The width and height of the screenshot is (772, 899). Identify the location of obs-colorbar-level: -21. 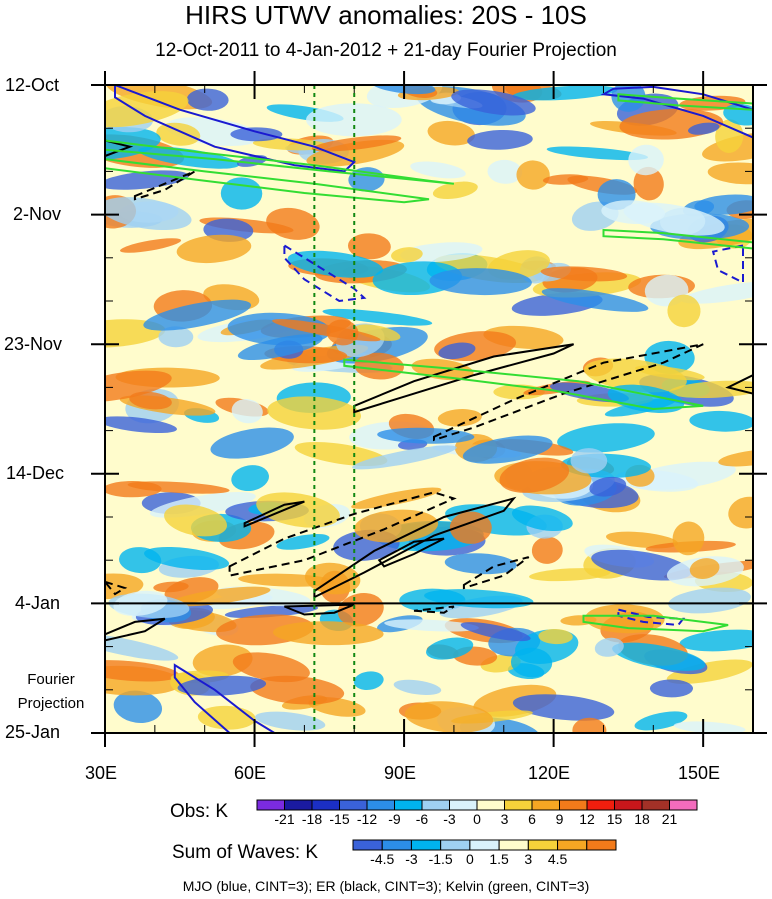
(284, 819).